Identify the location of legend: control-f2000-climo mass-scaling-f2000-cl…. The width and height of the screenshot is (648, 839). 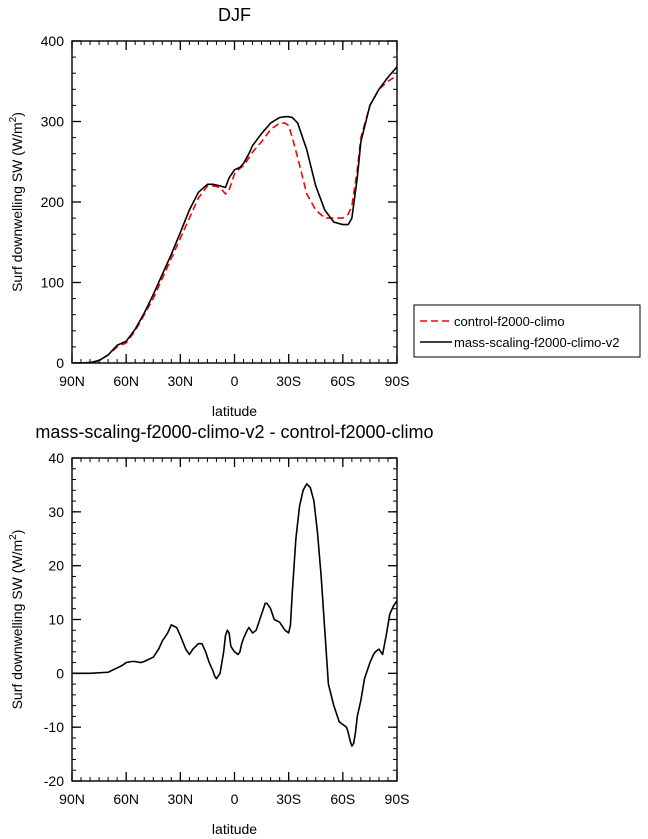
(527, 331).